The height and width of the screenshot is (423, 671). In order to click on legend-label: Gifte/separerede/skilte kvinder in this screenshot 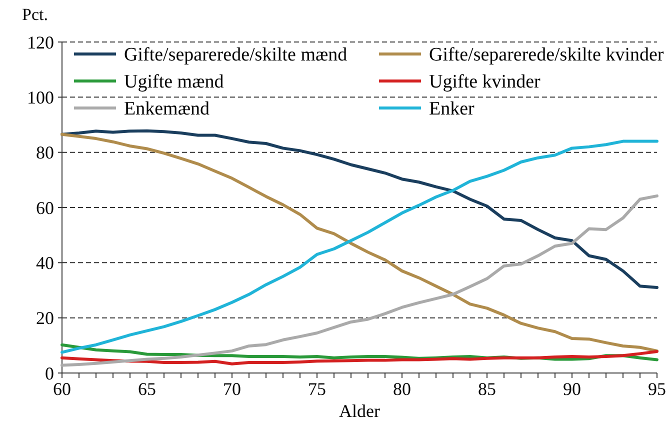, I will do `click(546, 55)`.